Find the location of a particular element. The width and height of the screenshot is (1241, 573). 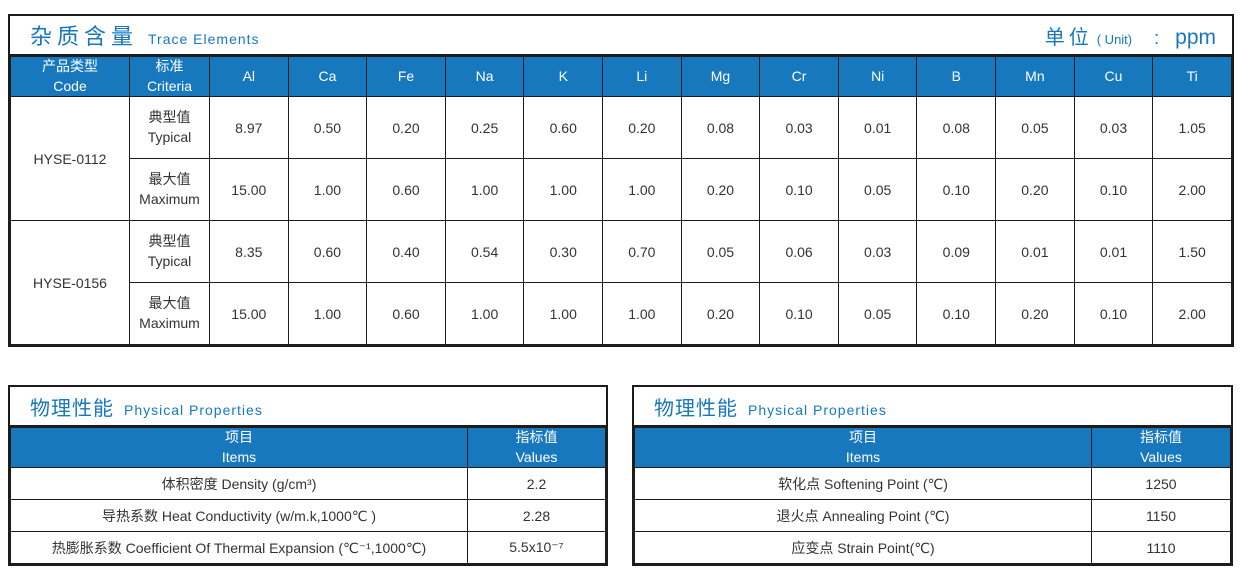

column-header-element: Li is located at coordinates (642, 76).